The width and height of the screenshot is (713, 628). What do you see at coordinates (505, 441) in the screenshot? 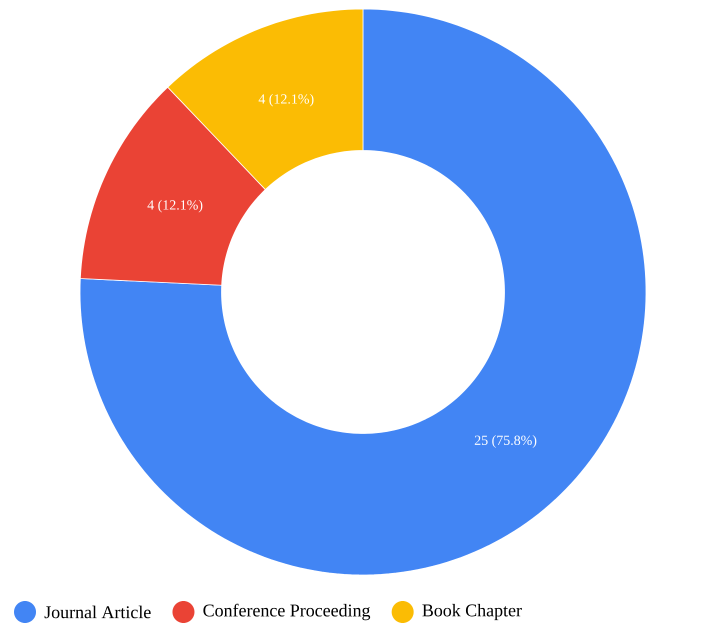
I see `data-label: 25 (75.8%)` at bounding box center [505, 441].